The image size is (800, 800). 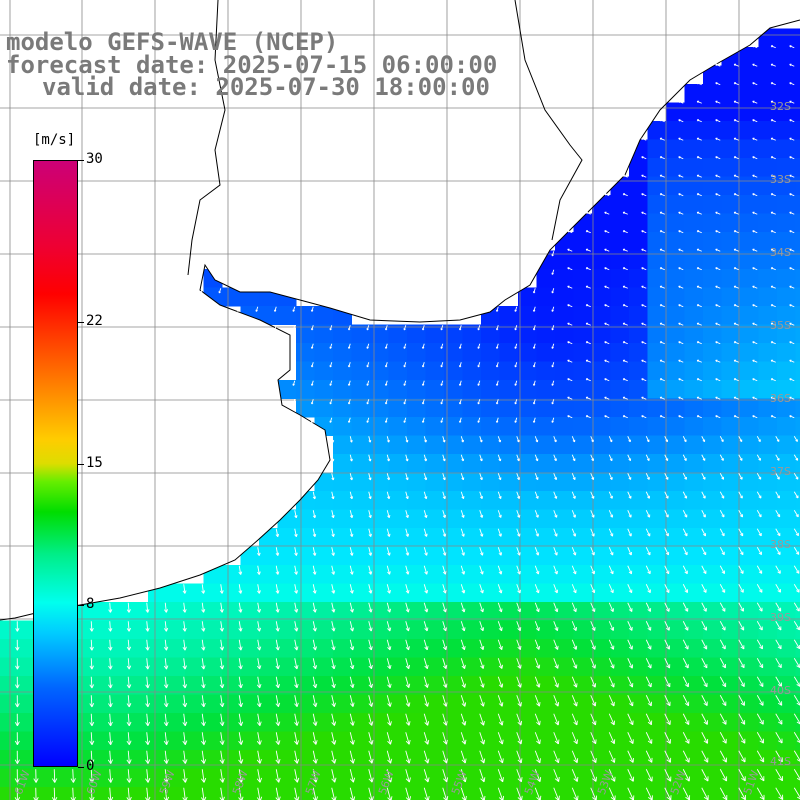 I want to click on latitude-label: 40S, so click(x=780, y=690).